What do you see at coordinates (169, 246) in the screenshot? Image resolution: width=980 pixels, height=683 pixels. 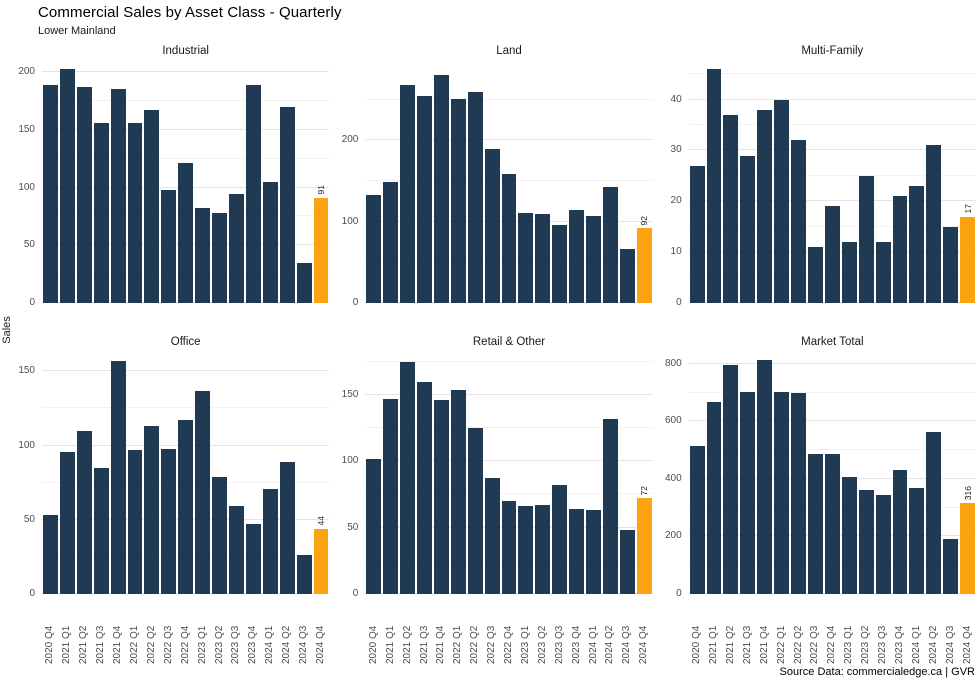 I see `bar-industrial-2022-Q3` at bounding box center [169, 246].